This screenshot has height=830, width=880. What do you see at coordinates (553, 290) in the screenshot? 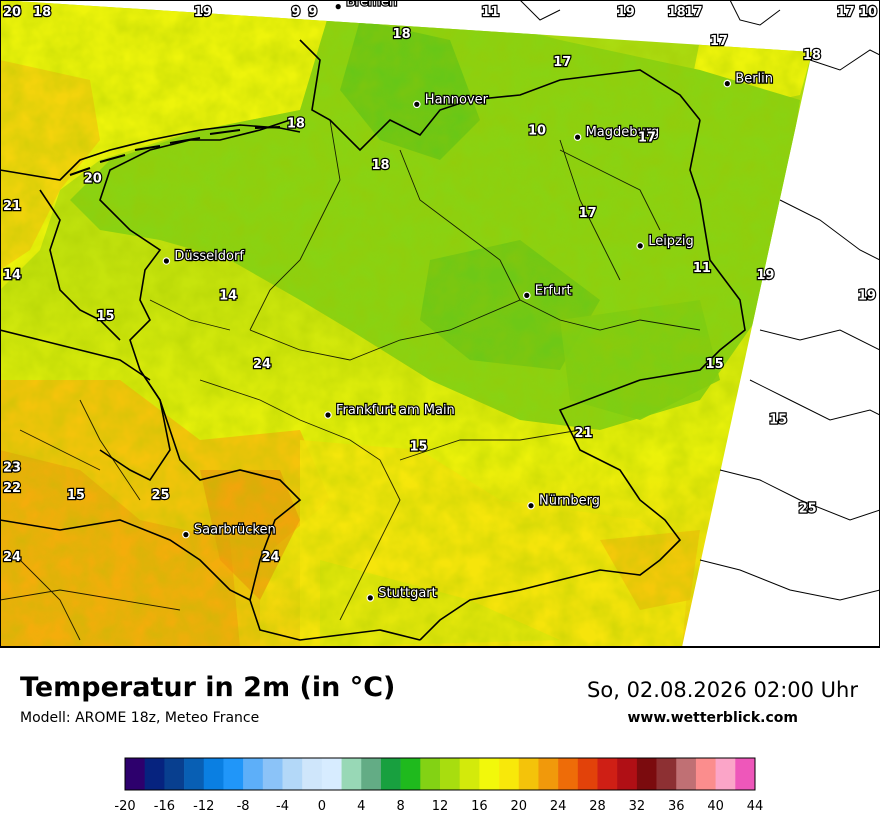
I see `city-label: Erfurt` at bounding box center [553, 290].